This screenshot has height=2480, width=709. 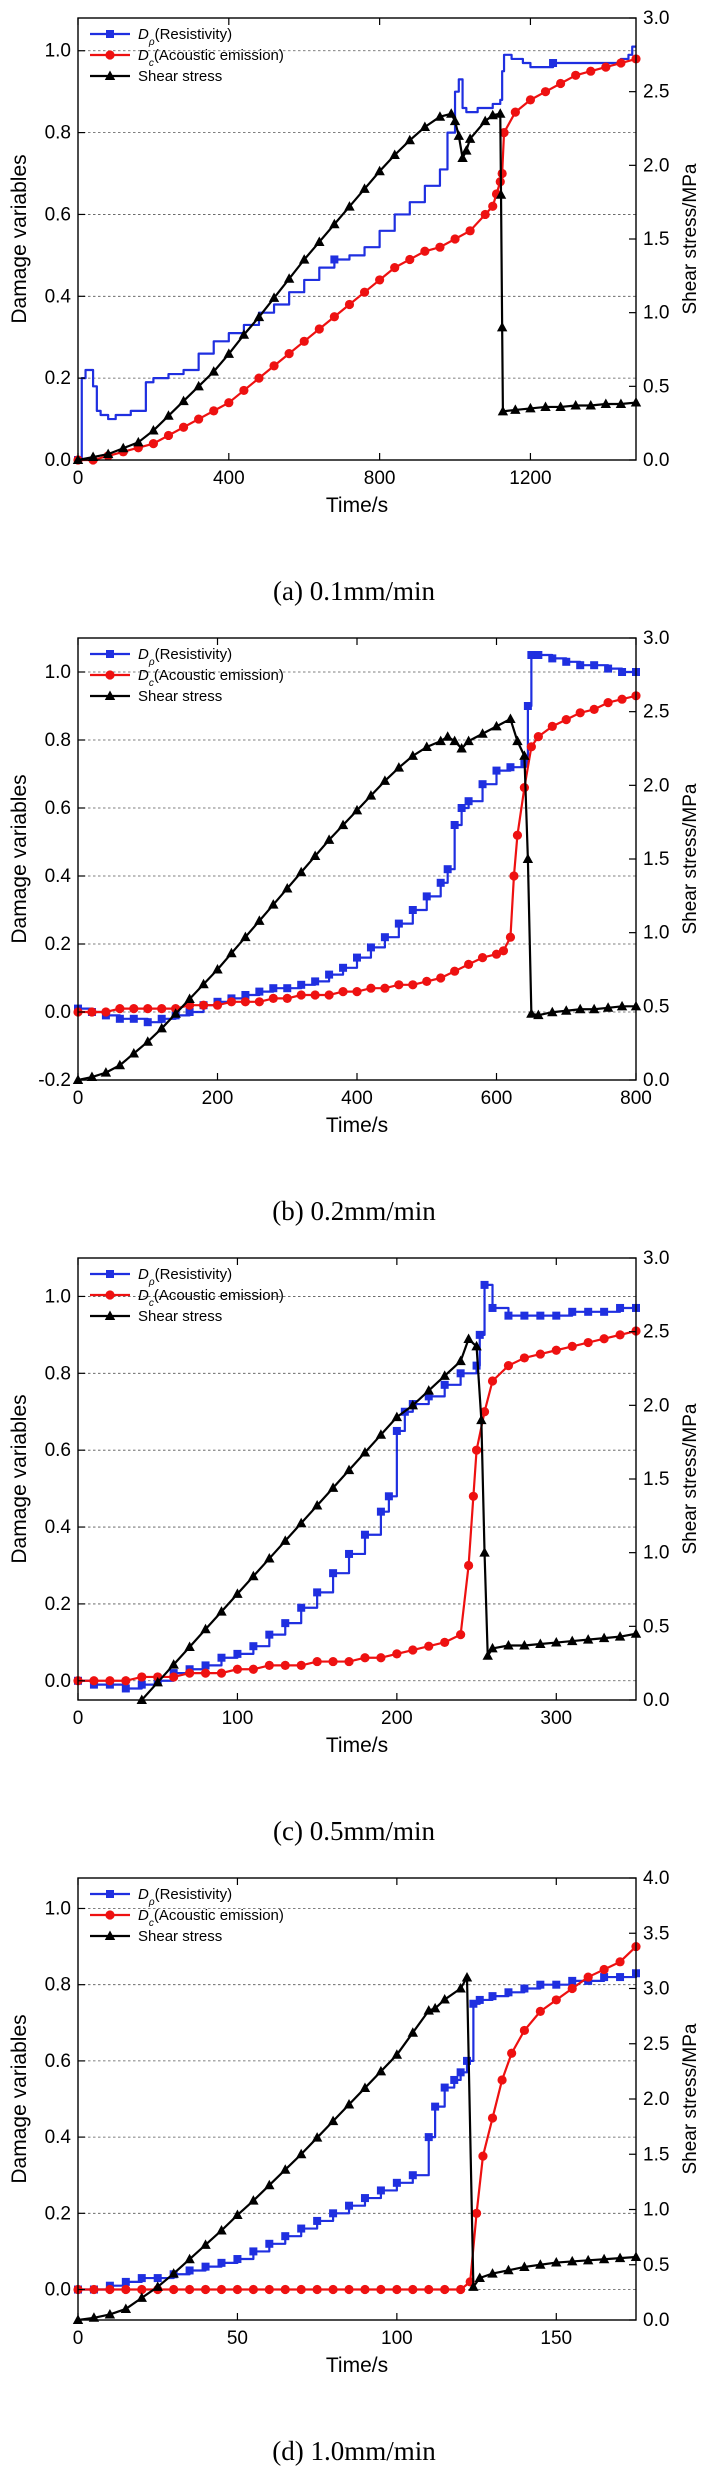 What do you see at coordinates (656, 859) in the screenshot?
I see `y2-tick-label: 1.5` at bounding box center [656, 859].